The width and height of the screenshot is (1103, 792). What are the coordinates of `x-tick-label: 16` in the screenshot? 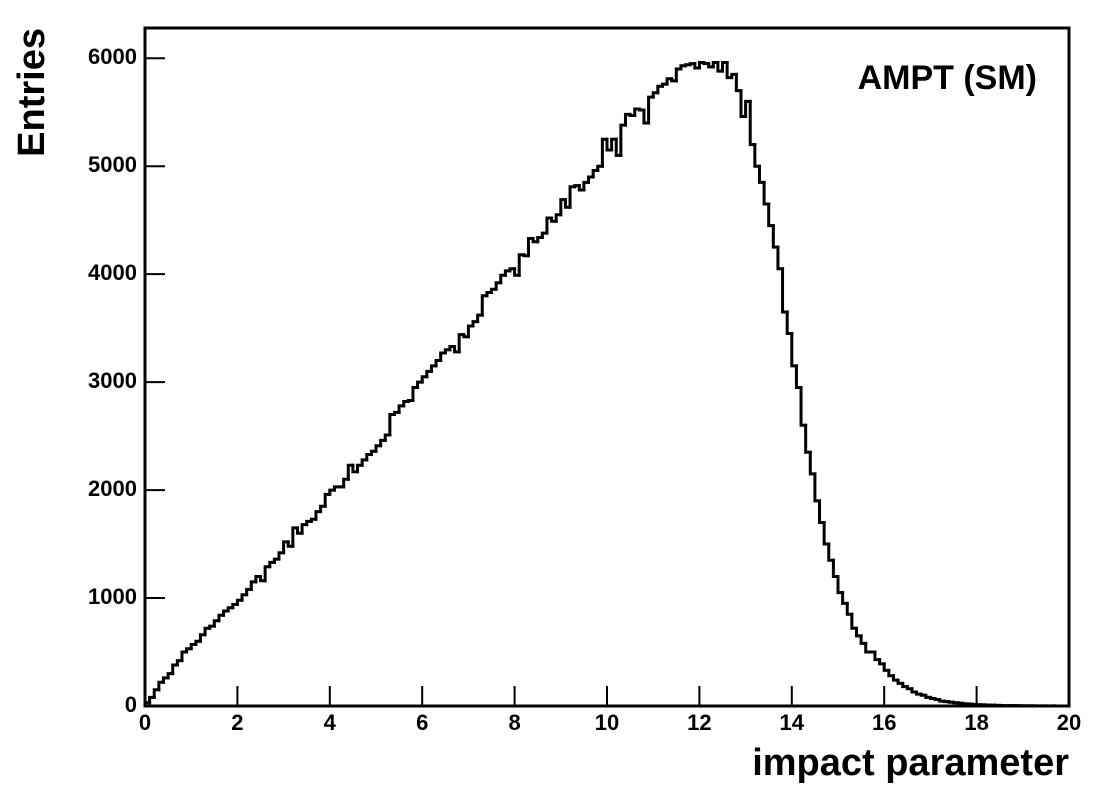 It's located at (884, 722).